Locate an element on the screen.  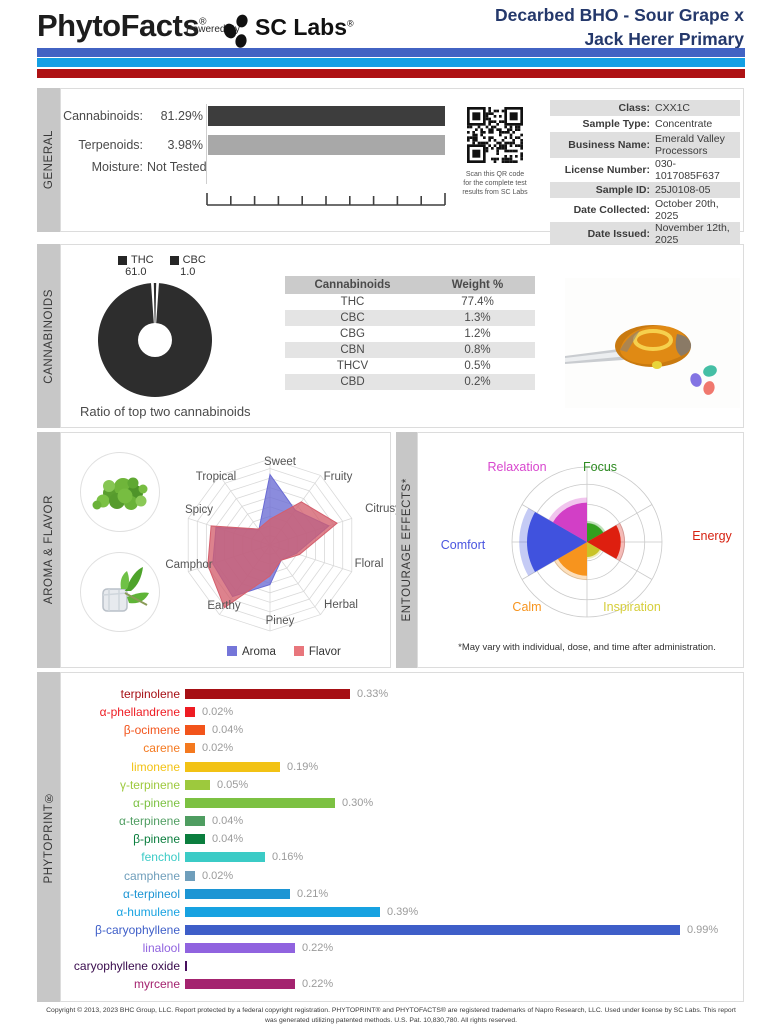
terpene-name: carene is located at coordinates (161, 748).